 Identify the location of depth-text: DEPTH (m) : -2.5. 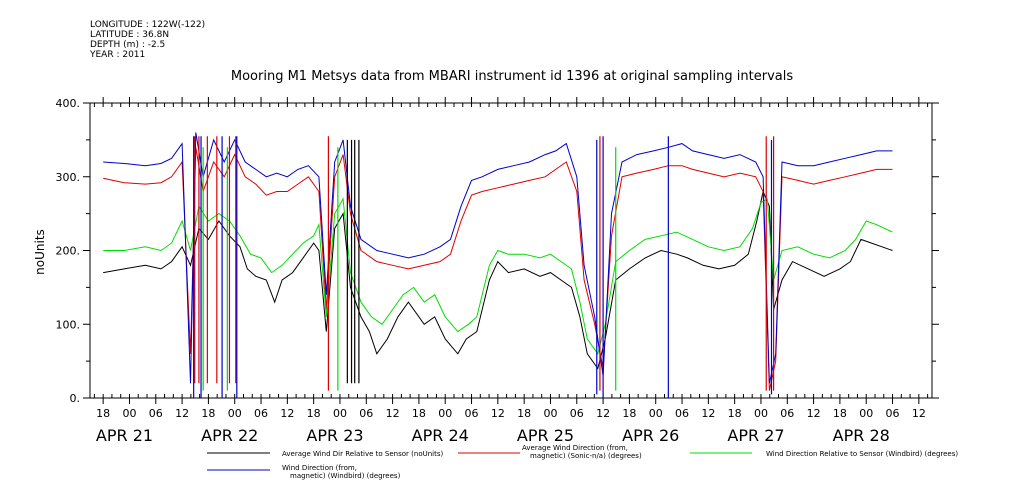
(128, 45).